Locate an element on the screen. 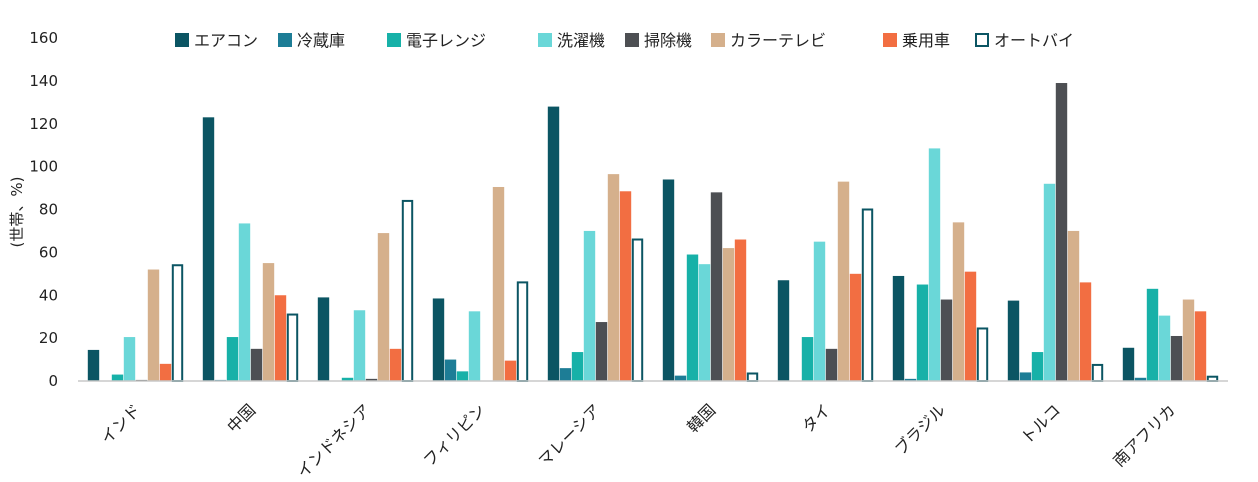  x-tick-label: インド is located at coordinates (120, 423).